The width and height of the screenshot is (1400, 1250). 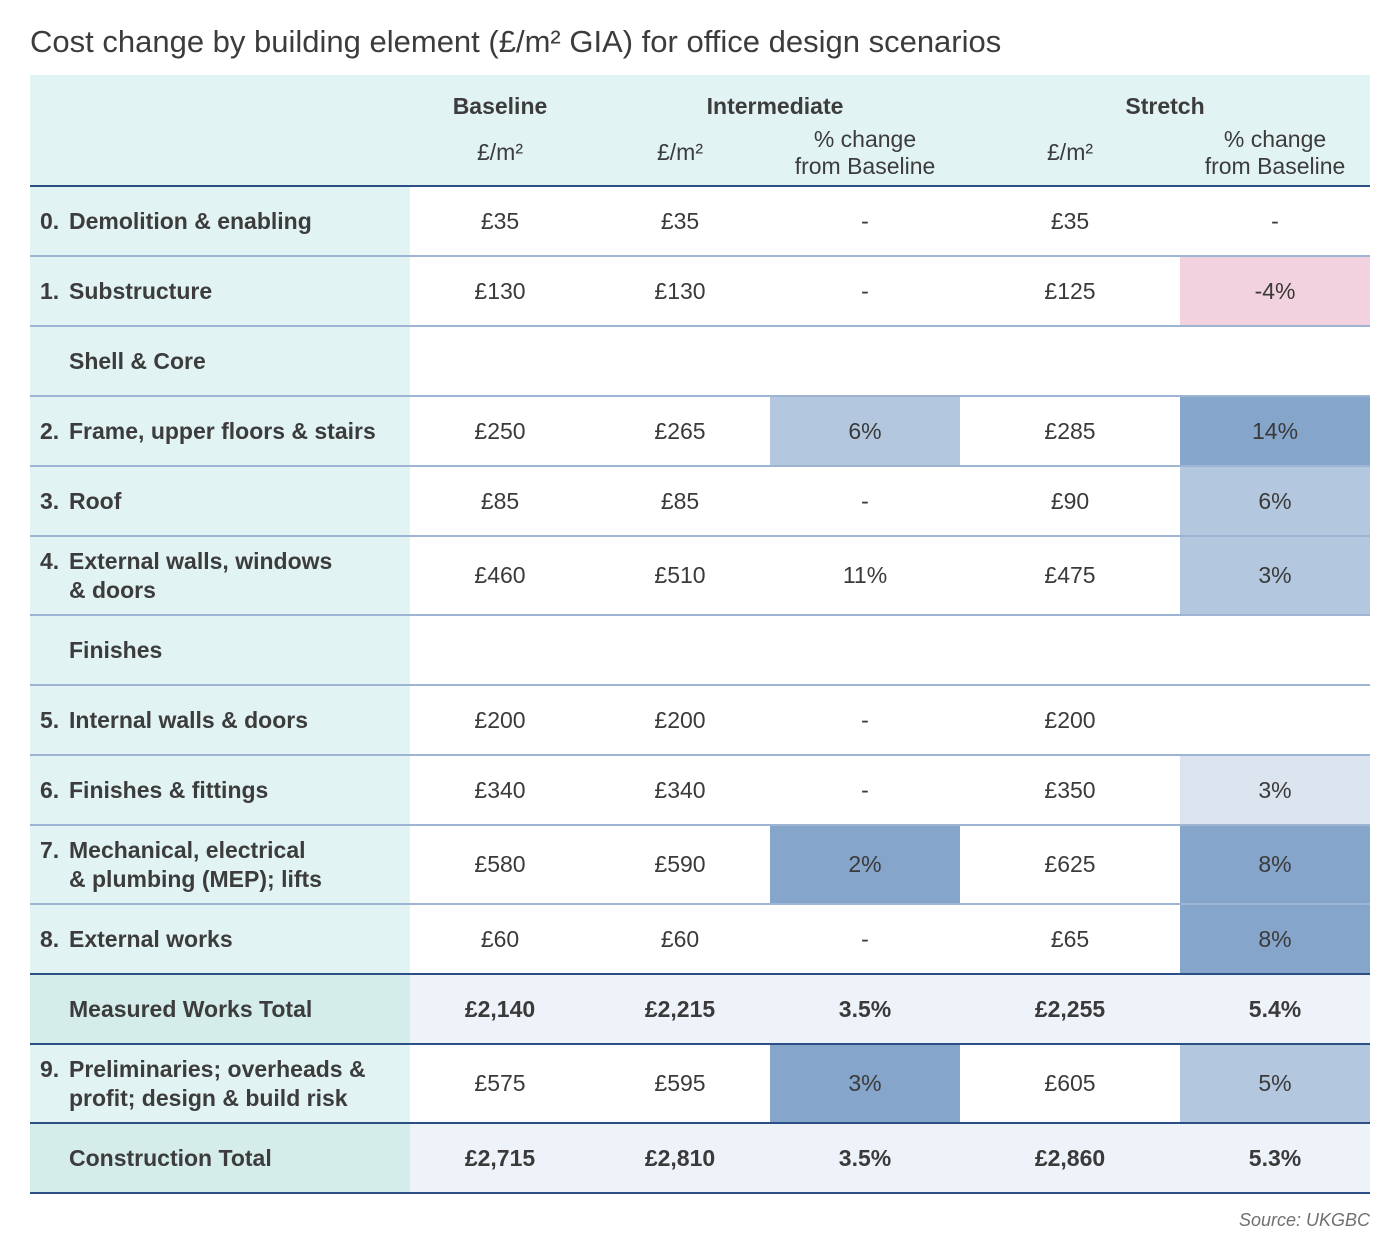 I want to click on row-label: 0. Demolition & enabling, so click(x=220, y=221).